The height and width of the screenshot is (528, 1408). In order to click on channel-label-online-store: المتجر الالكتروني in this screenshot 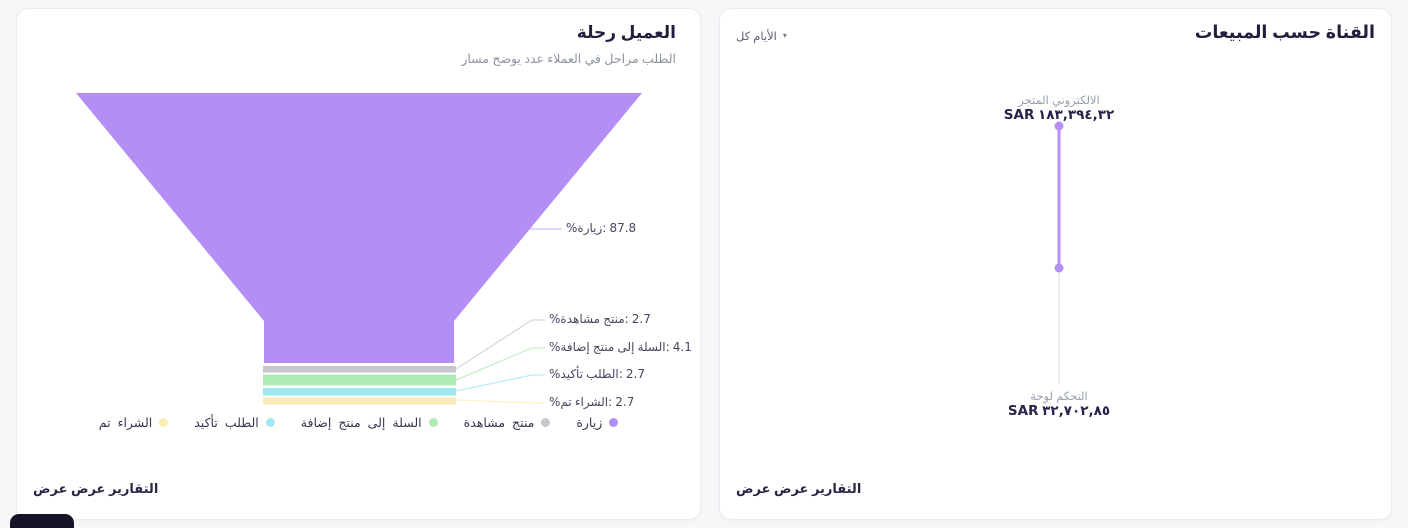, I will do `click(1059, 100)`.